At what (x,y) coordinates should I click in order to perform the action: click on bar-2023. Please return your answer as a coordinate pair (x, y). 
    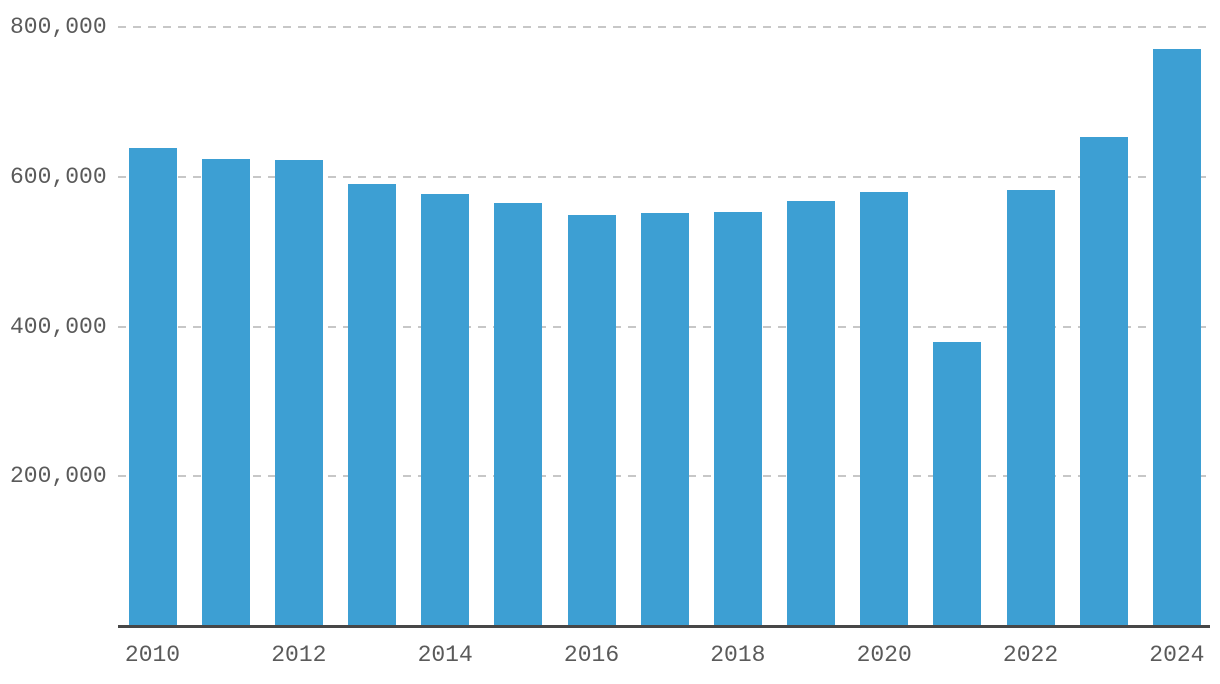
    Looking at the image, I should click on (1103, 381).